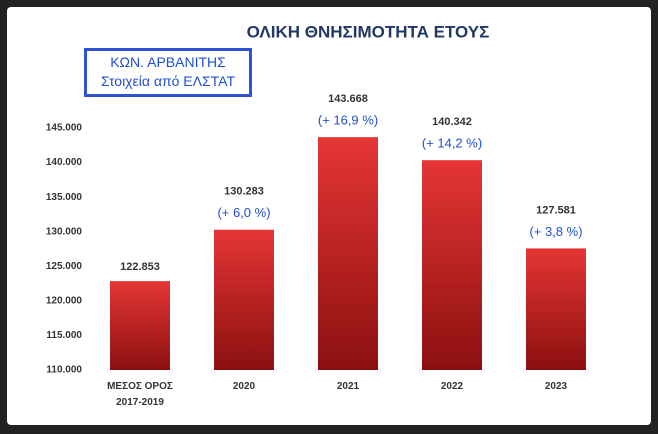 This screenshot has height=434, width=658. I want to click on source-line: Στοιχεία από ΕΛΣΤΑΤ, so click(168, 81).